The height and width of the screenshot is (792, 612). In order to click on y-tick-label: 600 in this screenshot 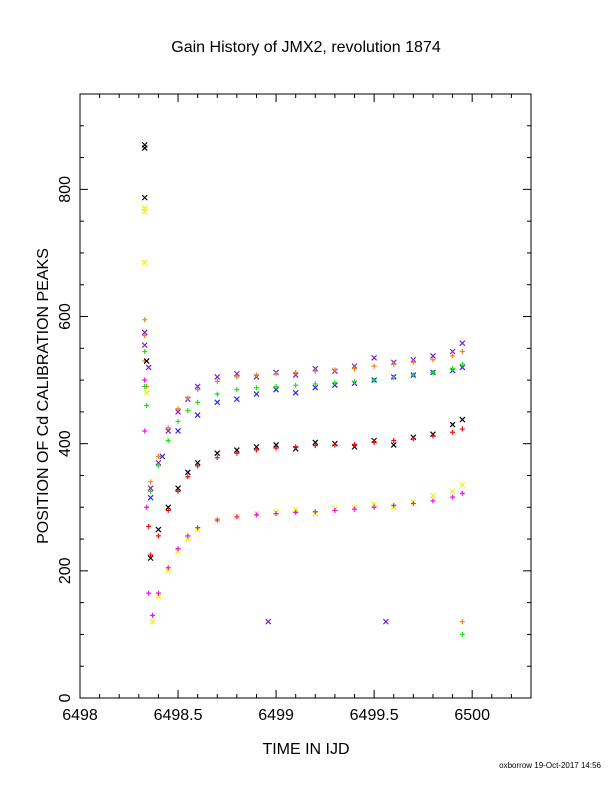, I will do `click(65, 316)`.